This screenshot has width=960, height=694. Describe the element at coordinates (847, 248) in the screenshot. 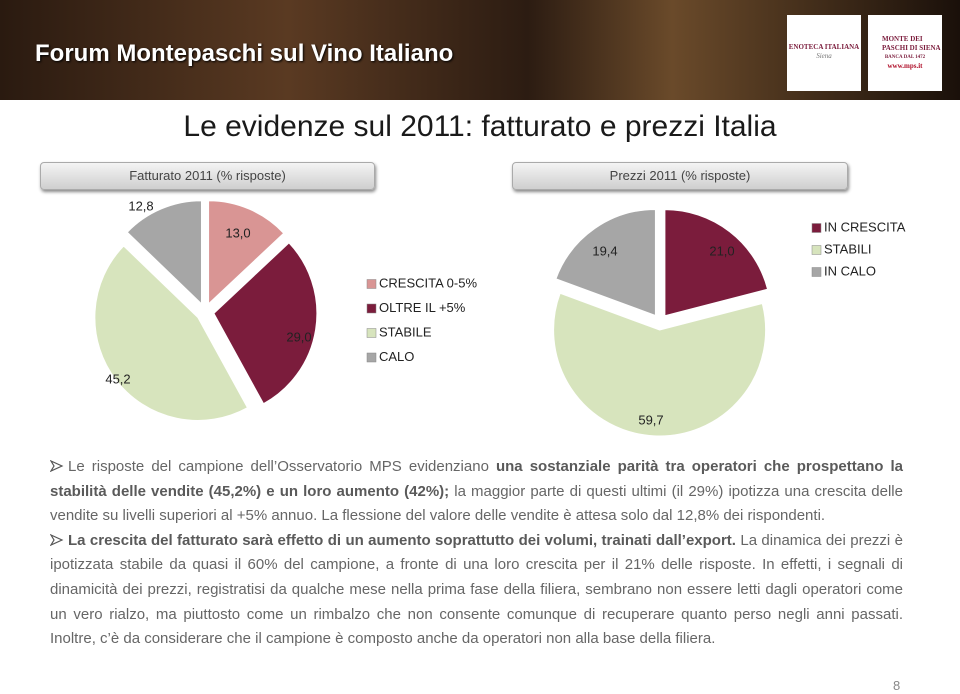

I see `legend-label: STABILI` at that location.